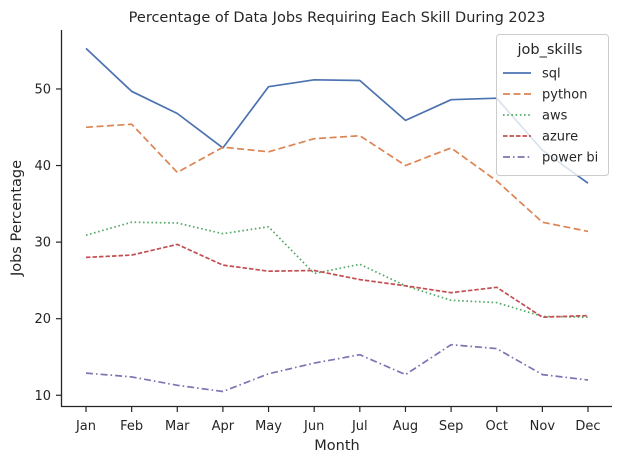 This screenshot has width=623, height=464. I want to click on x-tick-label: May, so click(268, 426).